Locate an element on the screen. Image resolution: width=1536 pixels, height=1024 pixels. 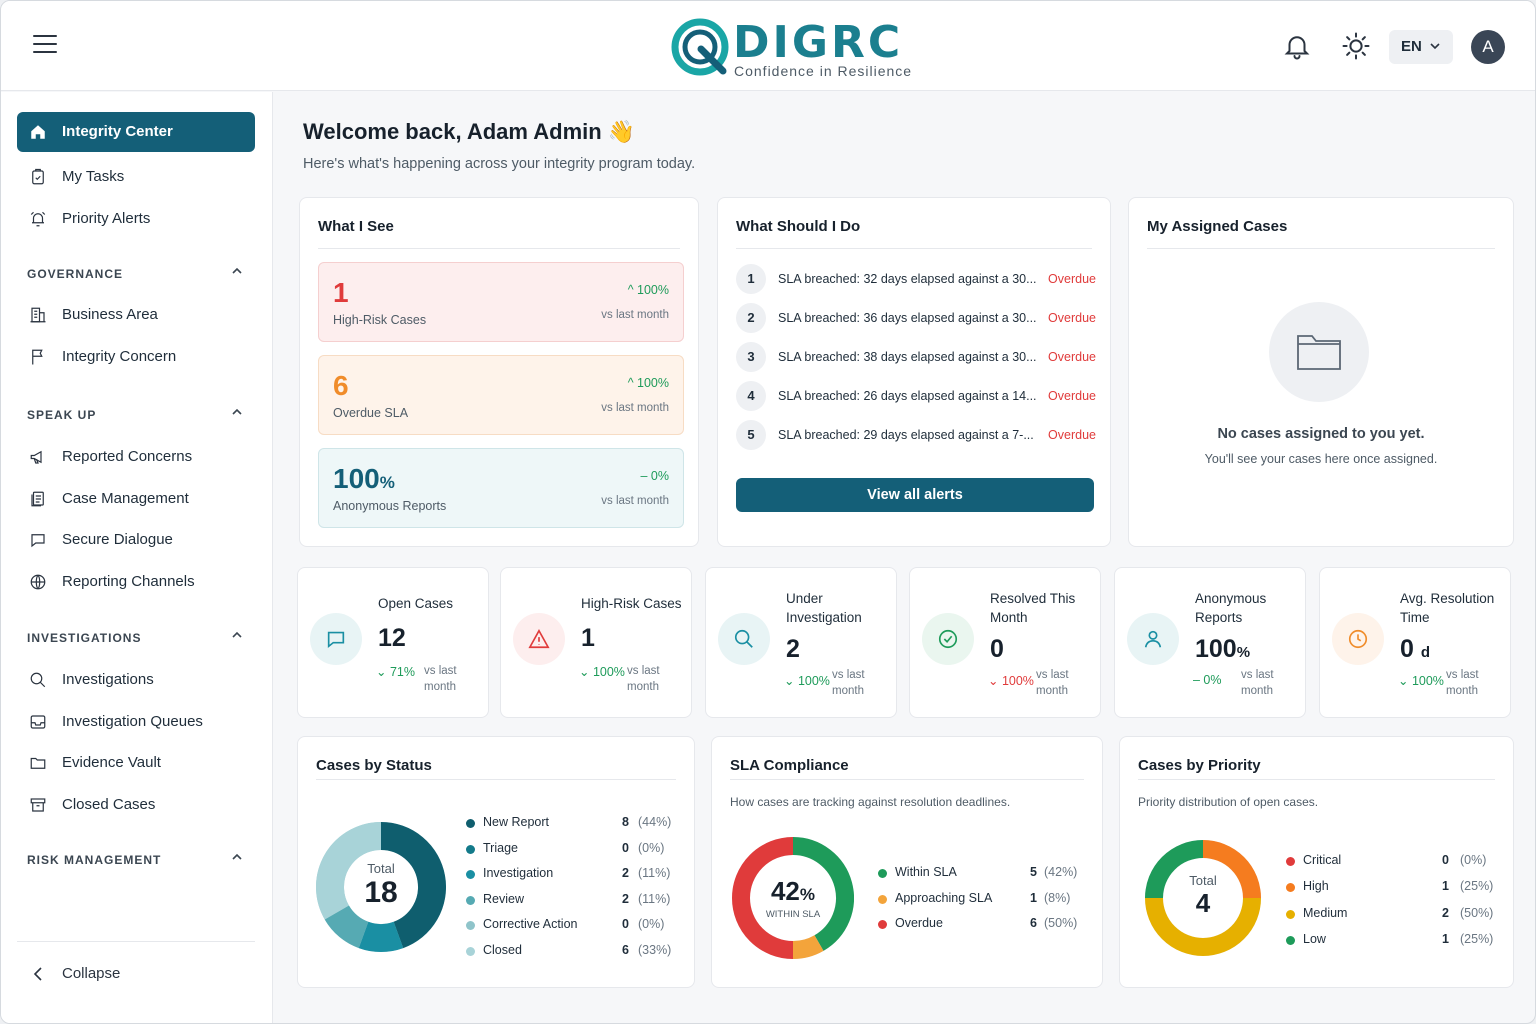
legend-item: Overdue 6 (50%) is located at coordinates (986, 926).